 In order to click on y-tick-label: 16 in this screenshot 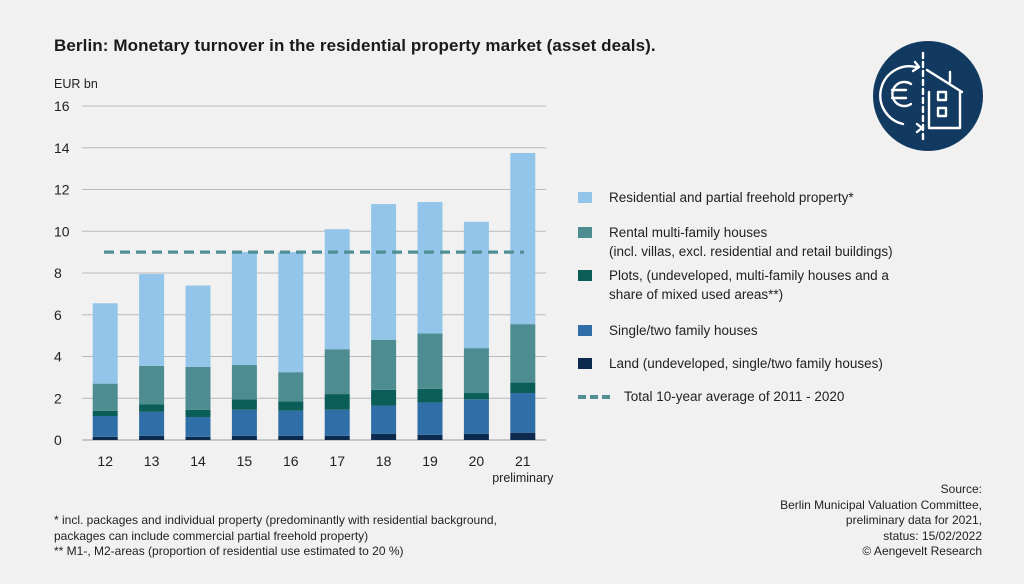, I will do `click(62, 106)`.